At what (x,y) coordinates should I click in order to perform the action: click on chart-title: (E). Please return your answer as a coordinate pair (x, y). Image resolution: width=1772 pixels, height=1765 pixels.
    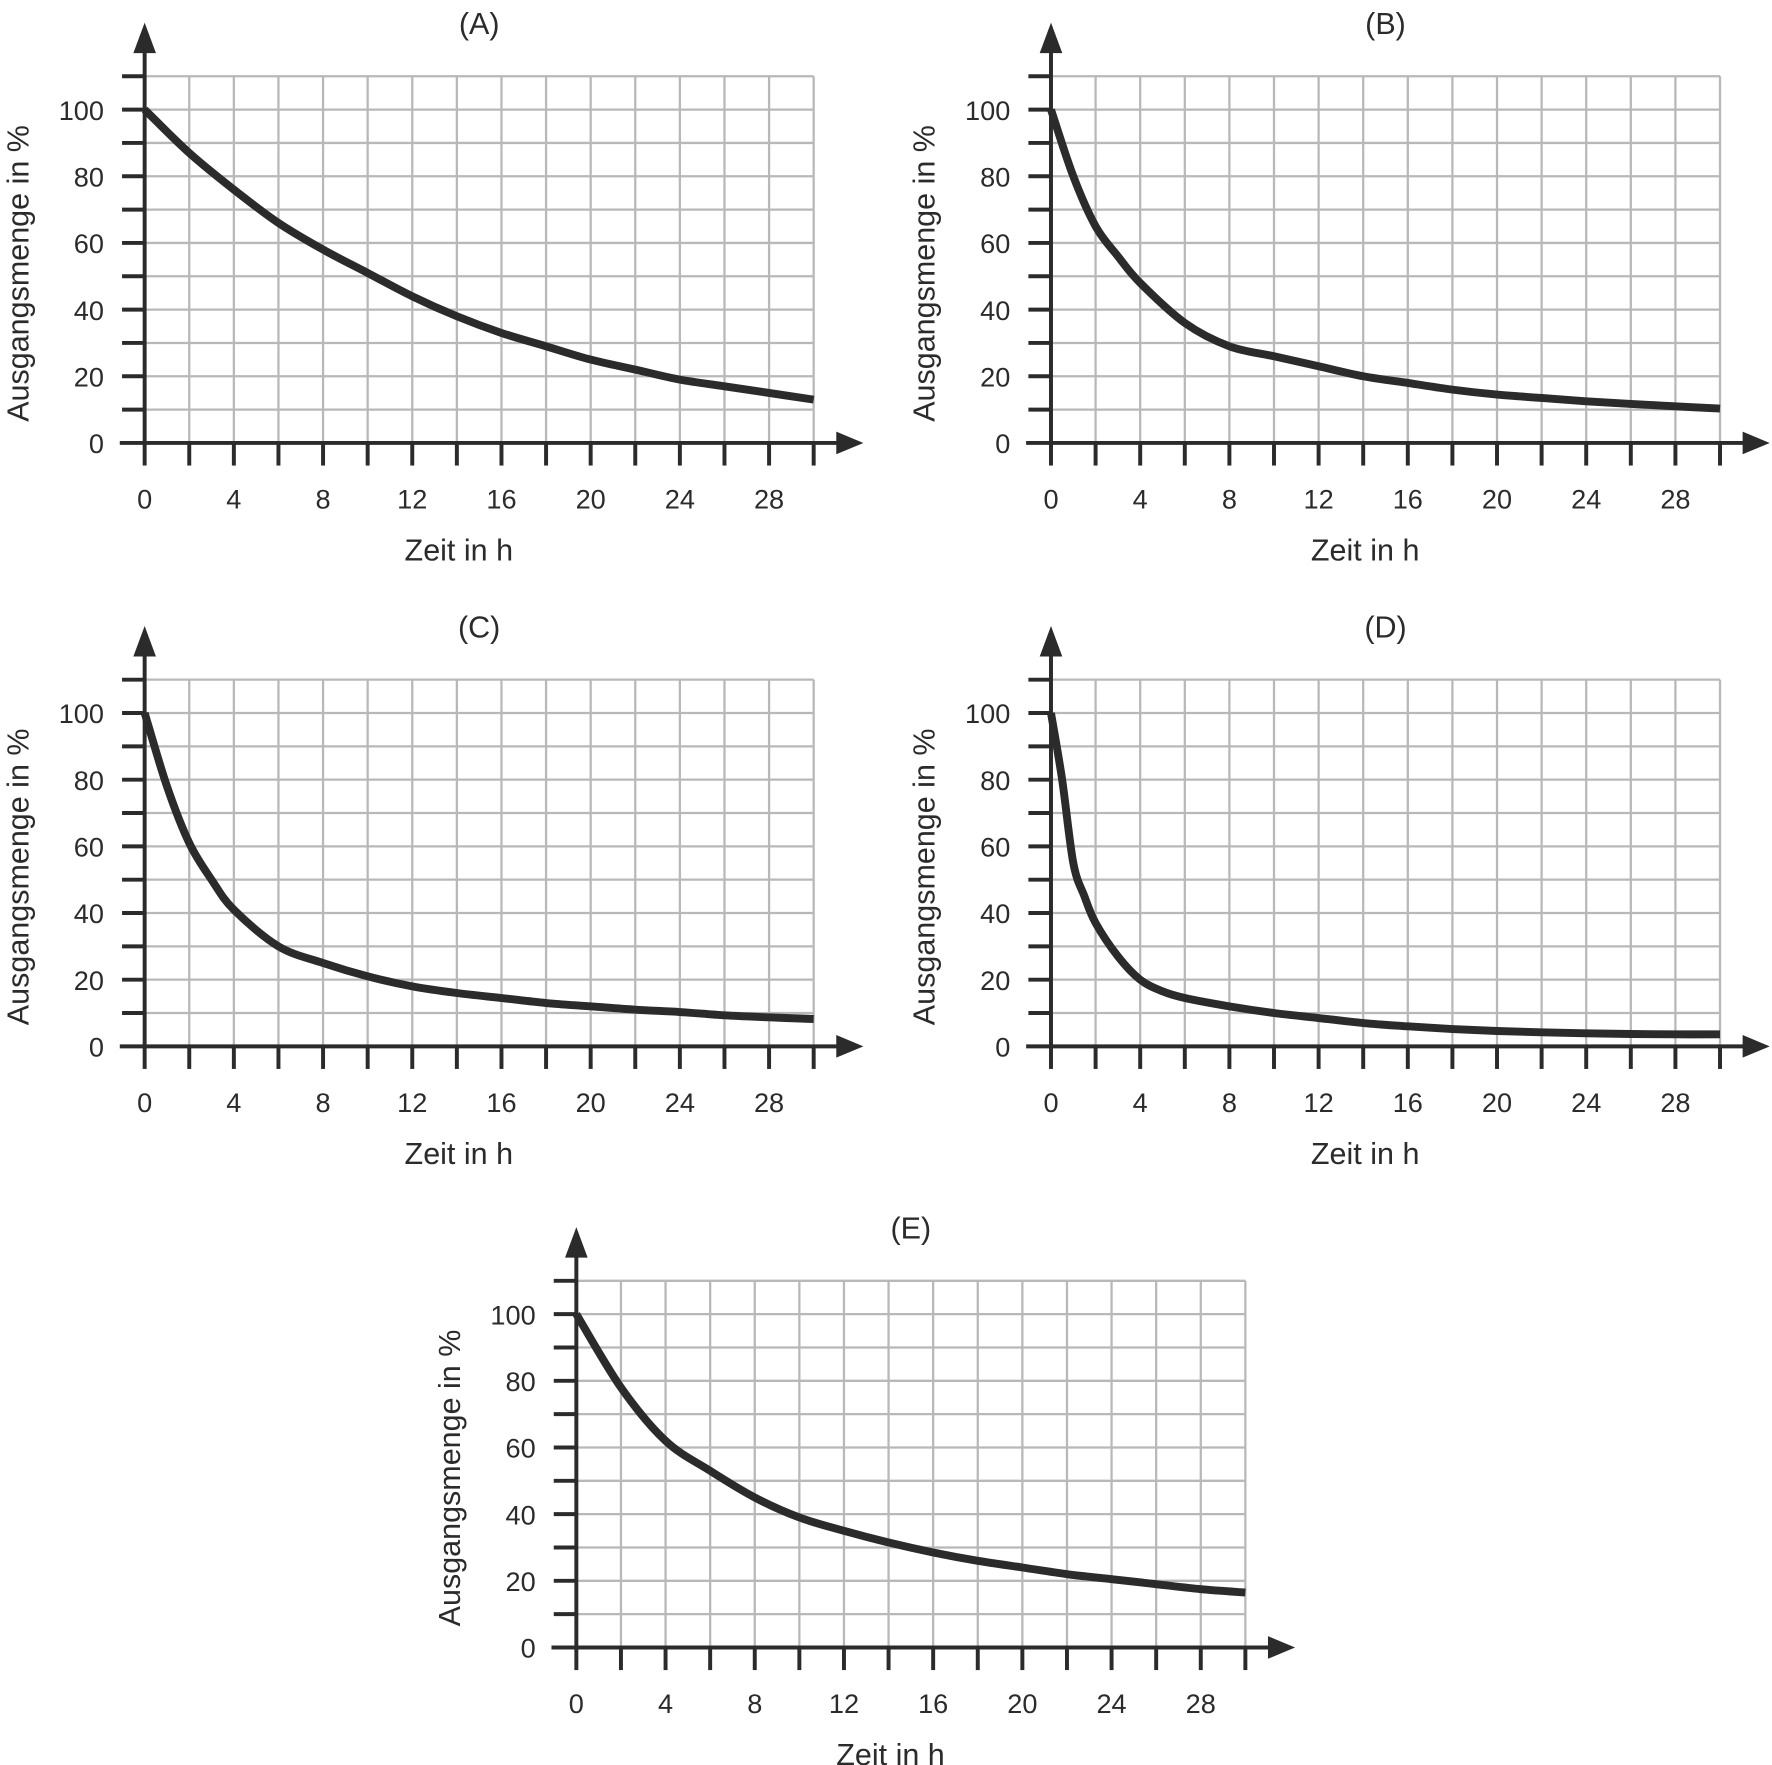
    Looking at the image, I should click on (911, 1228).